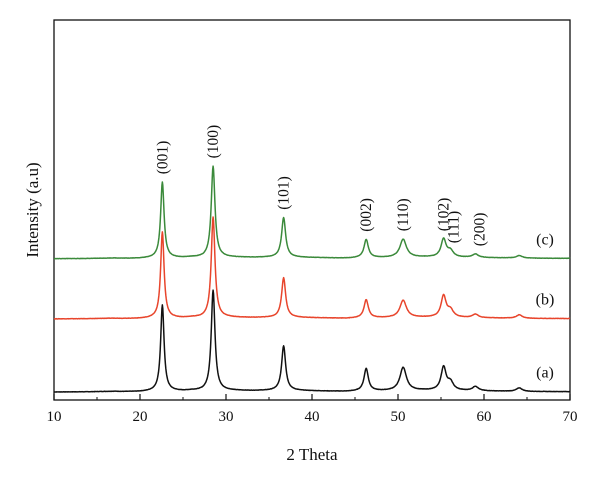  Describe the element at coordinates (545, 373) in the screenshot. I see `series-label-a: (a)` at that location.